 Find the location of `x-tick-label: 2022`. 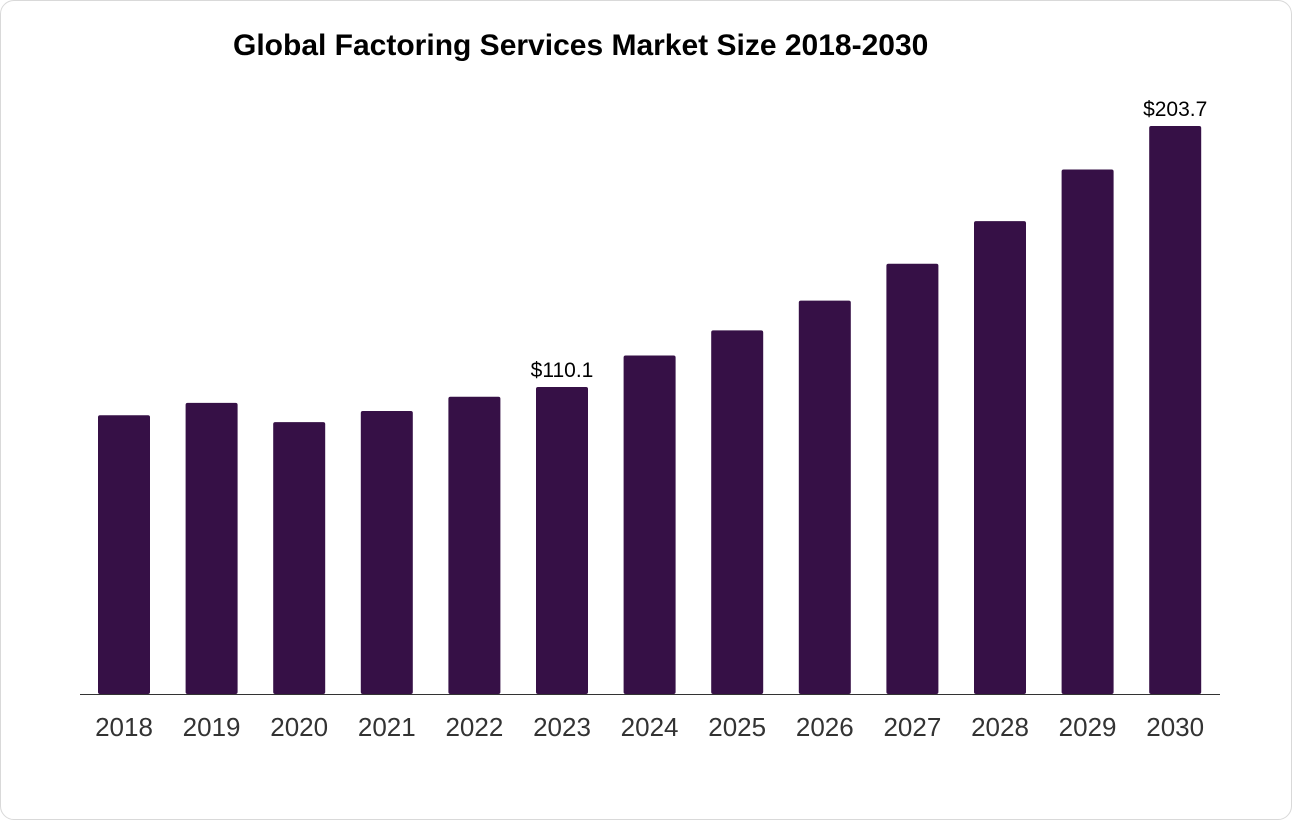

x-tick-label: 2022 is located at coordinates (474, 727).